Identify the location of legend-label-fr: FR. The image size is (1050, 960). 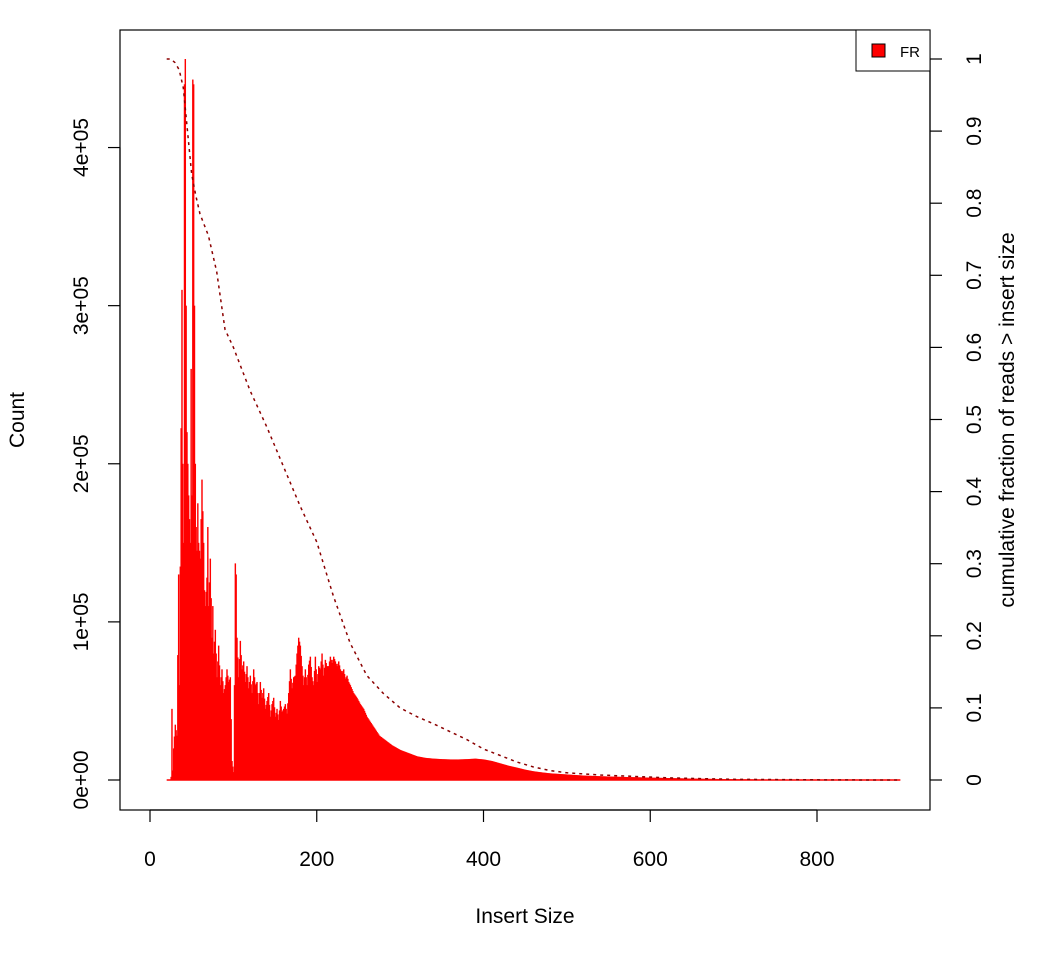
(910, 52).